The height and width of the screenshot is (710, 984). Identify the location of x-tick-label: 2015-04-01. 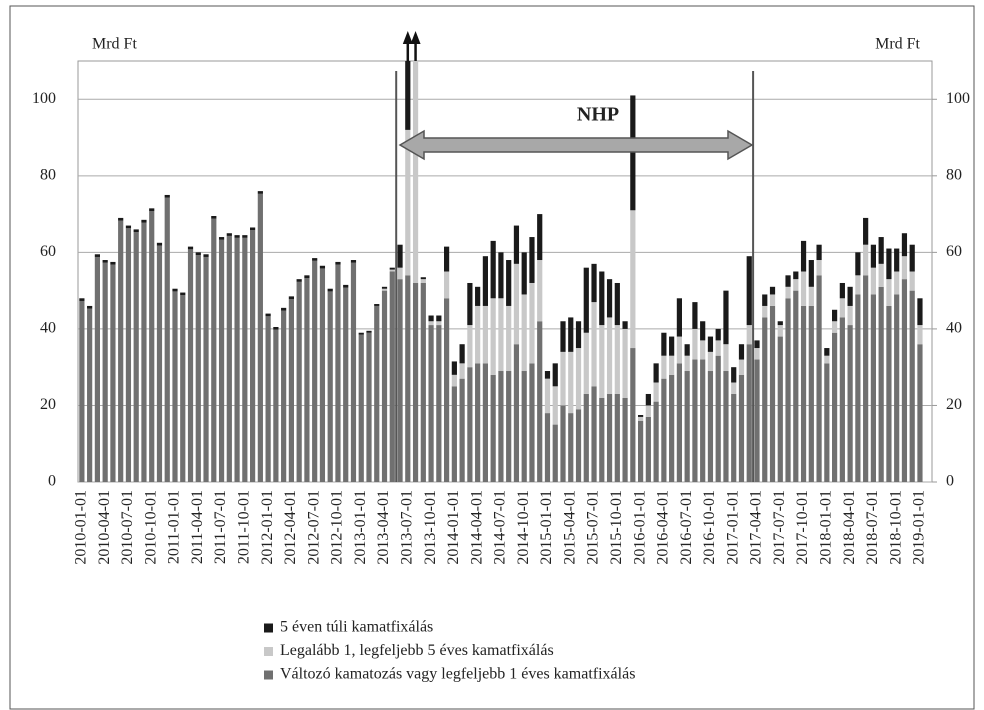
(569, 527).